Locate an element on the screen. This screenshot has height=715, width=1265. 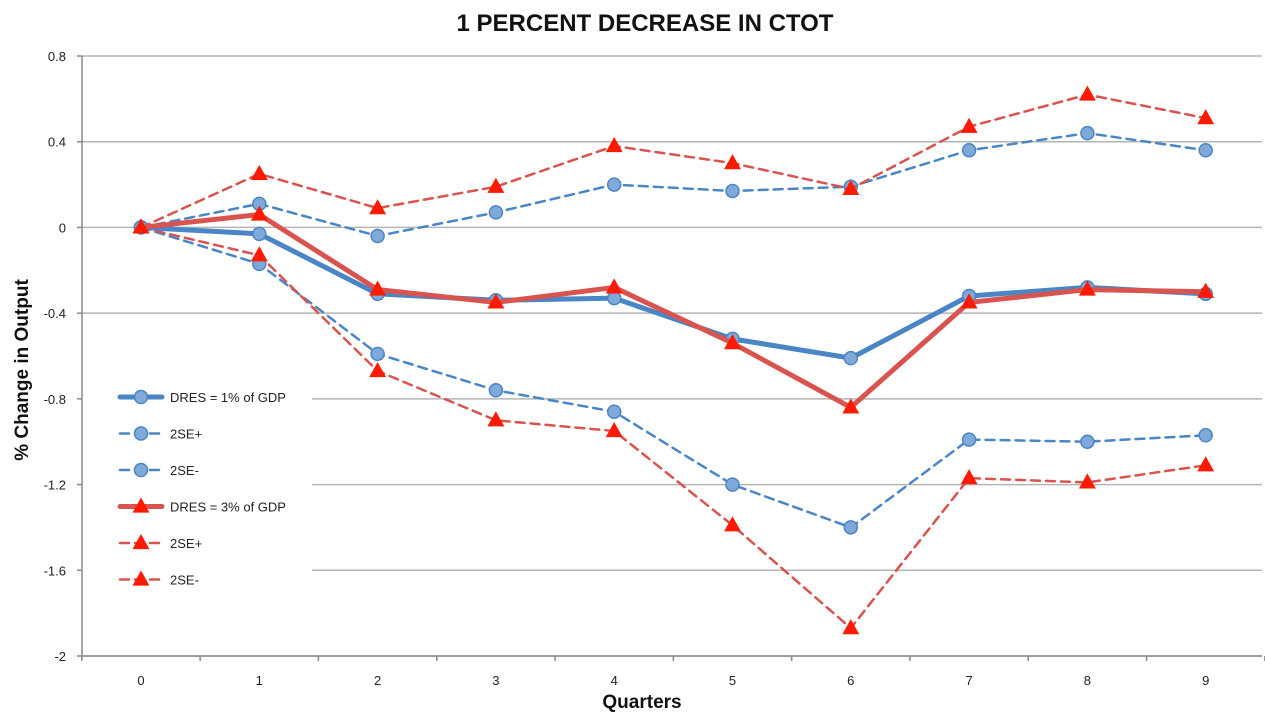
x-tick-label: 7 is located at coordinates (968, 680).